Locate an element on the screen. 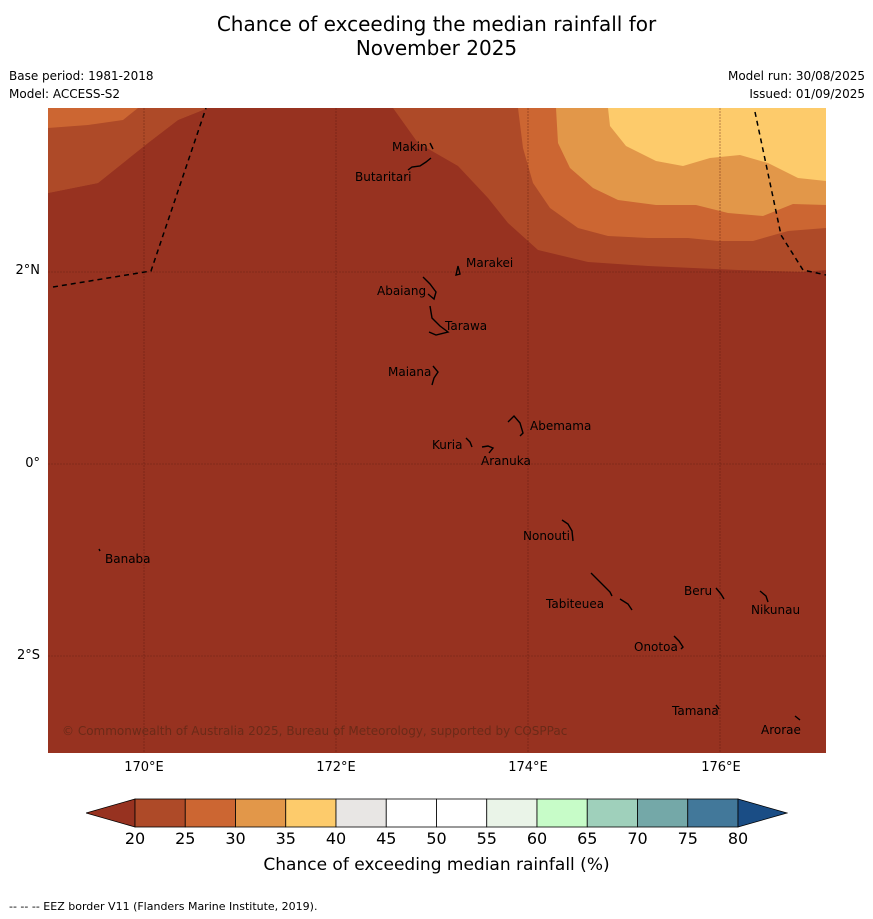 Image resolution: width=873 pixels, height=919 pixels. colorbar-tick-label: 70 is located at coordinates (637, 838).